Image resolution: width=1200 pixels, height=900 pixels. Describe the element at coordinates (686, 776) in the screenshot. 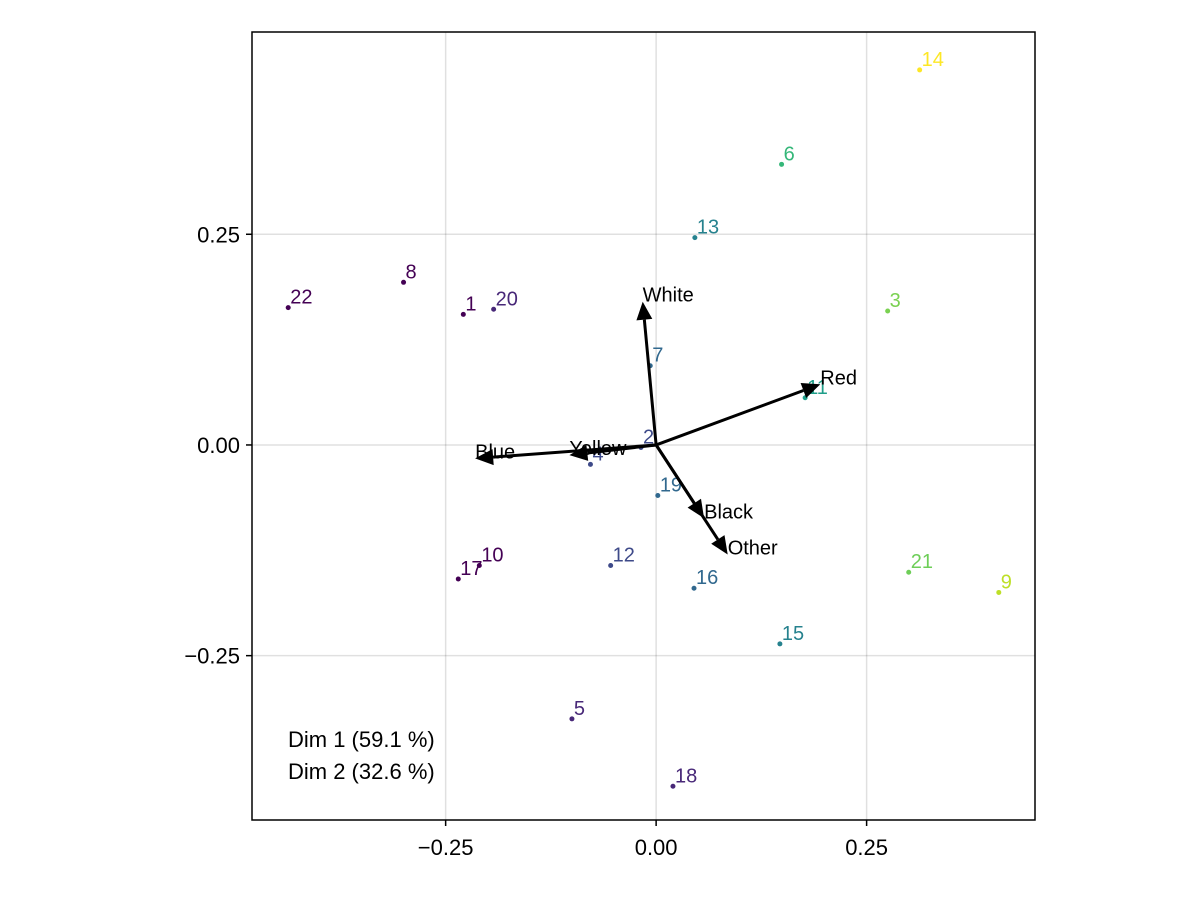

I see `data-point-label: 18` at that location.